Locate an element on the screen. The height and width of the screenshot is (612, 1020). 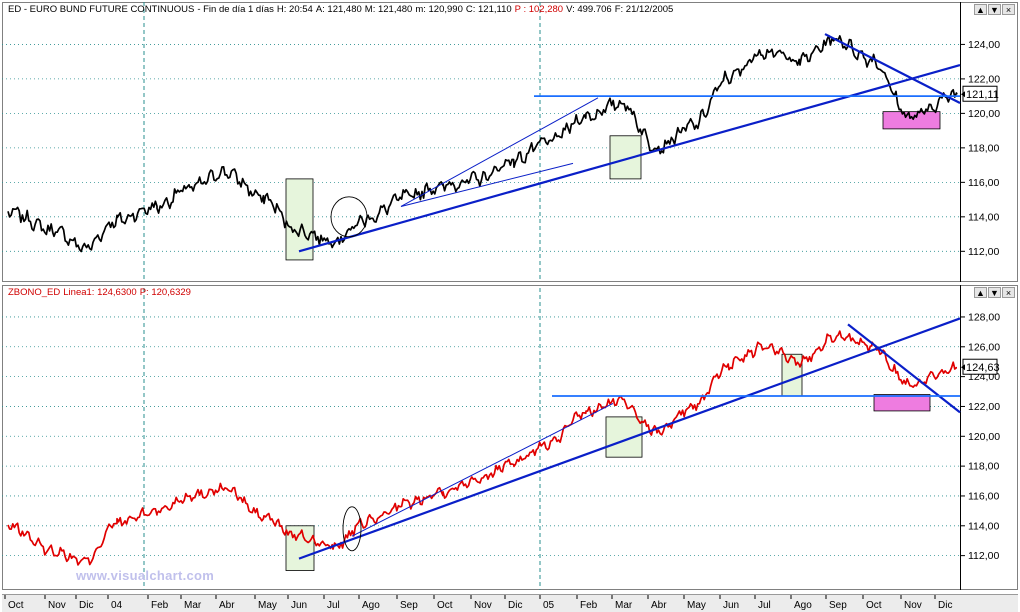
timeframe-label: - Fin de día 1 días is located at coordinates (235, 9).